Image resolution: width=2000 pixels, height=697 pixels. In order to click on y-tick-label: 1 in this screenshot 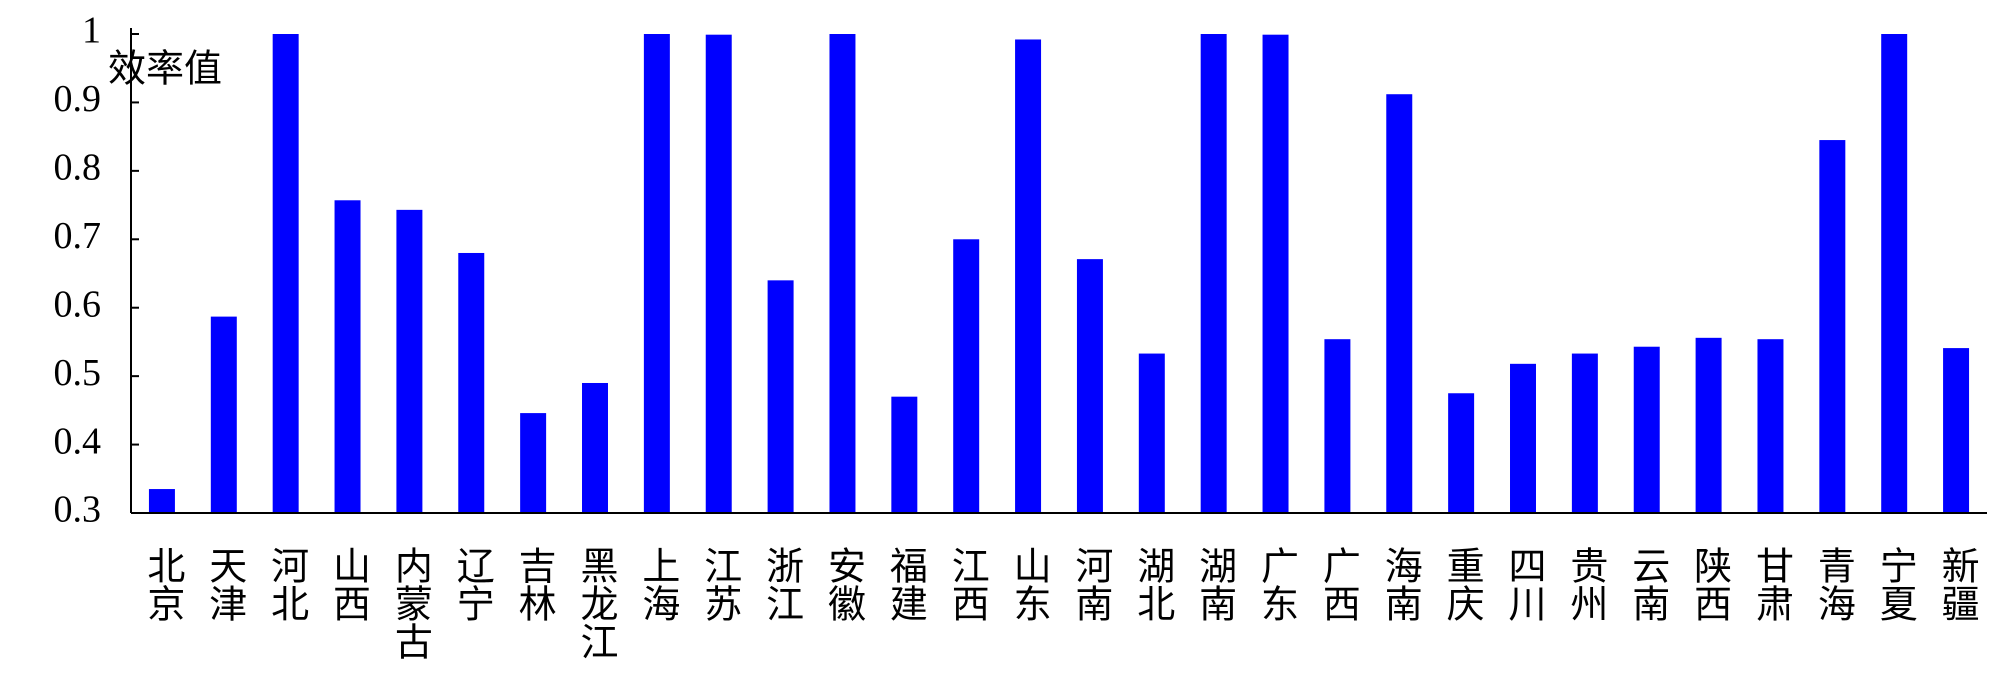, I will do `click(91, 31)`.